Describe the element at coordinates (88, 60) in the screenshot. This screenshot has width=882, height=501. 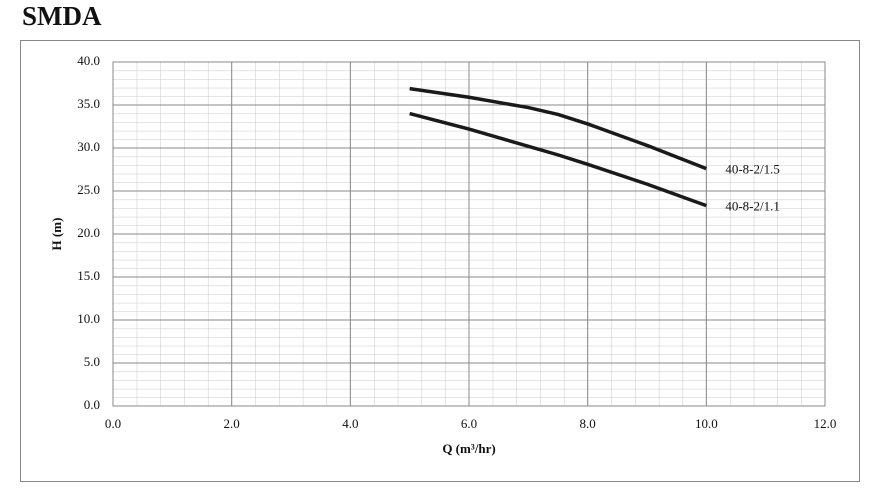
I see `y-tick-label: 40.0` at that location.